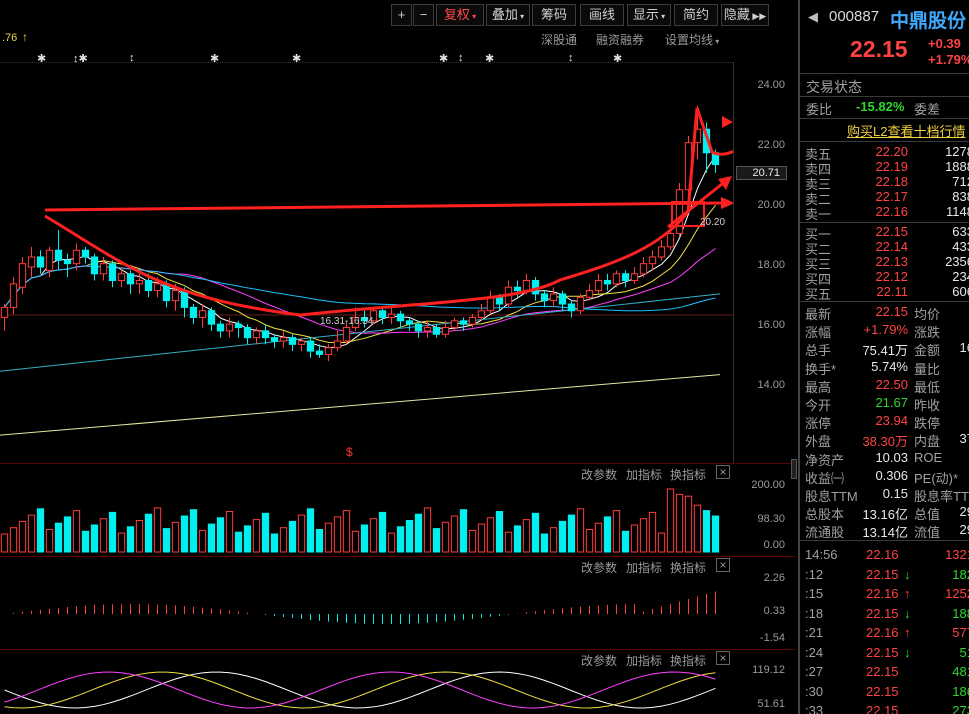 Image resolution: width=969 pixels, height=714 pixels. What do you see at coordinates (423, 15) in the screenshot?
I see `zoom-out-button: −` at bounding box center [423, 15].